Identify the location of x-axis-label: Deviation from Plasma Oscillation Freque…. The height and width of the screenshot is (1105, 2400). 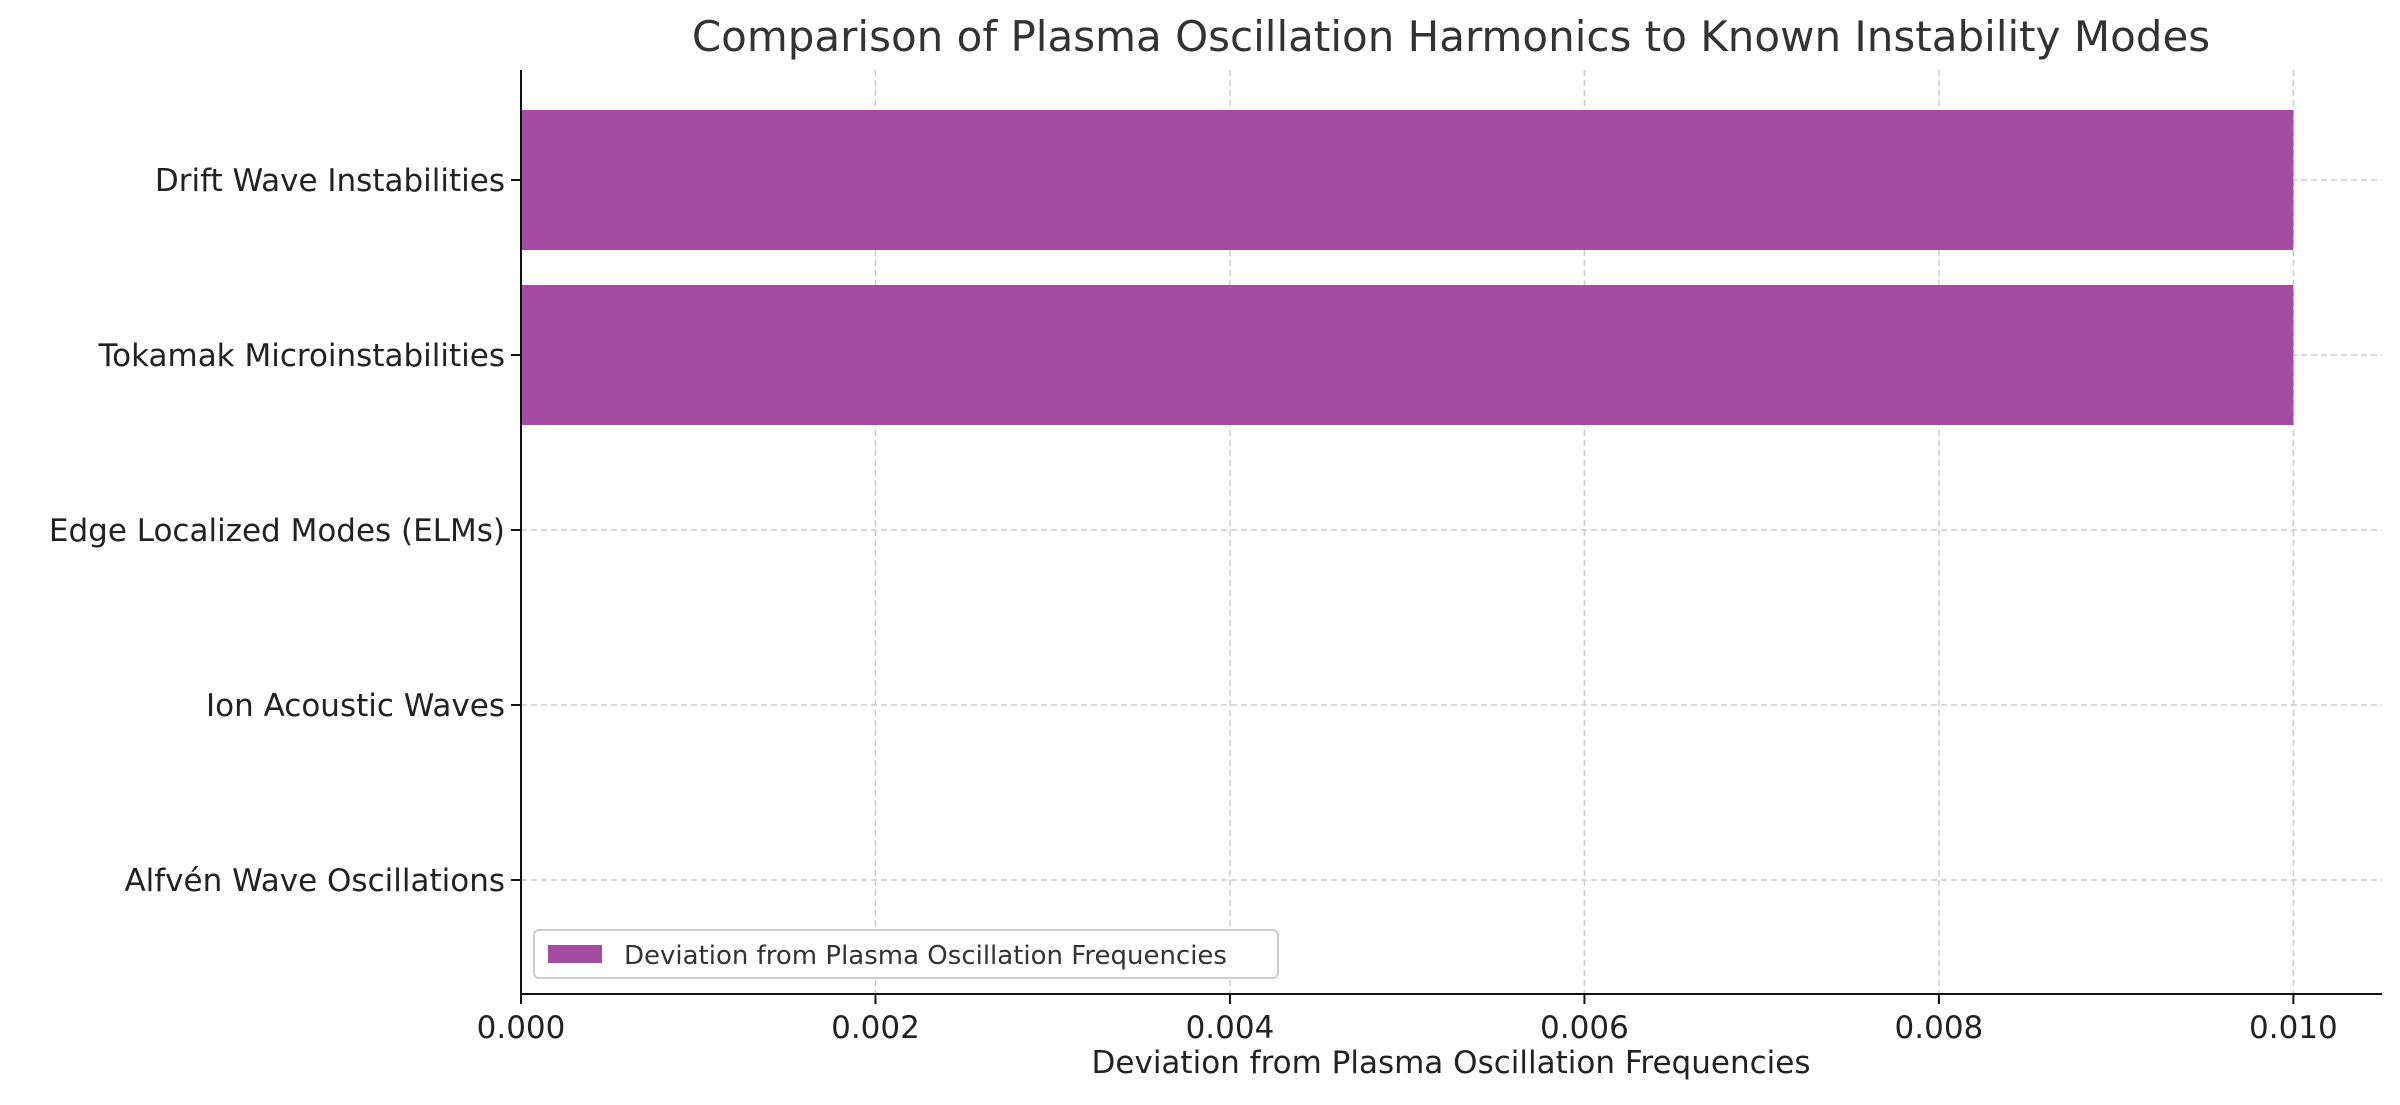
(1451, 1063).